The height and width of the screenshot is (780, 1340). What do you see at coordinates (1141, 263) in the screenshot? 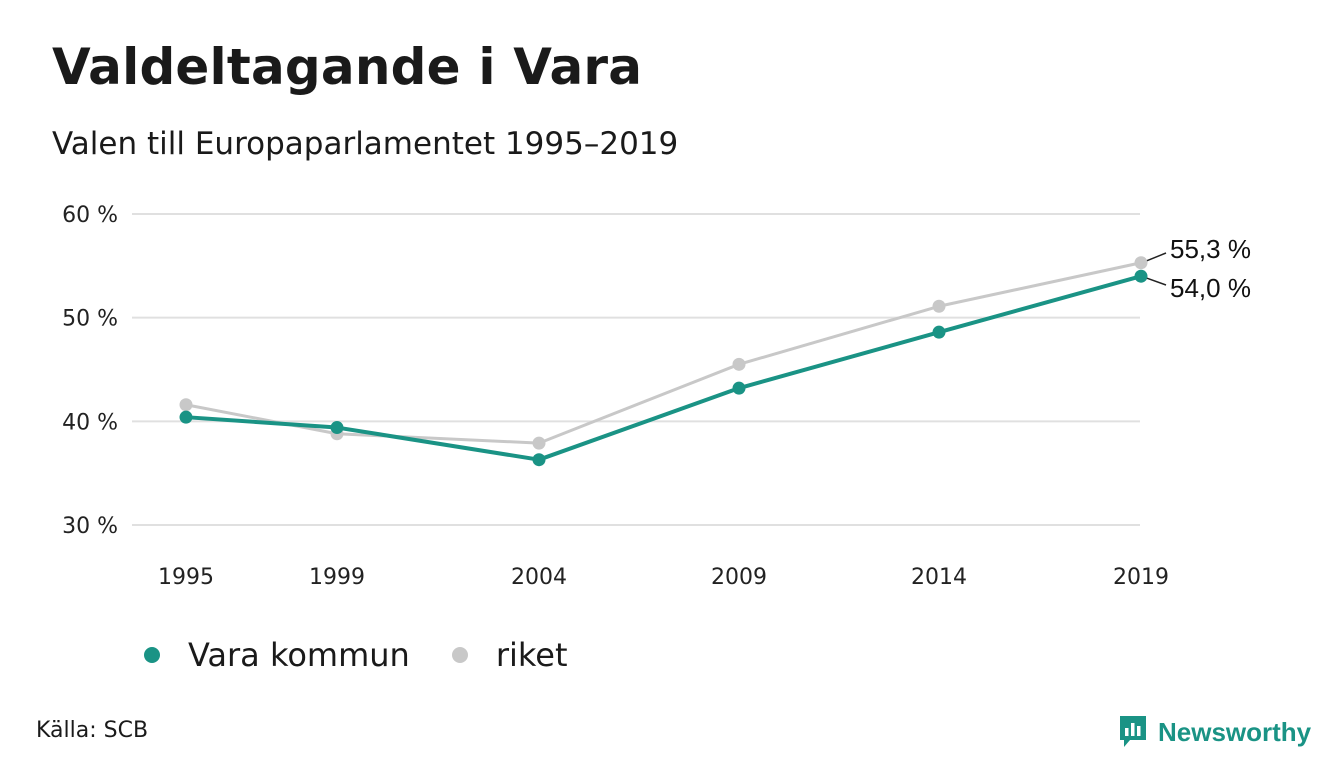
I see `point-riket-2019` at bounding box center [1141, 263].